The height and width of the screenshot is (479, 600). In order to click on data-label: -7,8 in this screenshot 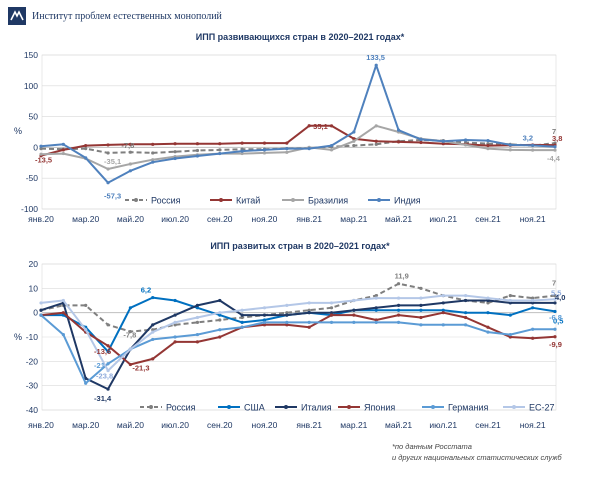, I will do `click(127, 145)`.